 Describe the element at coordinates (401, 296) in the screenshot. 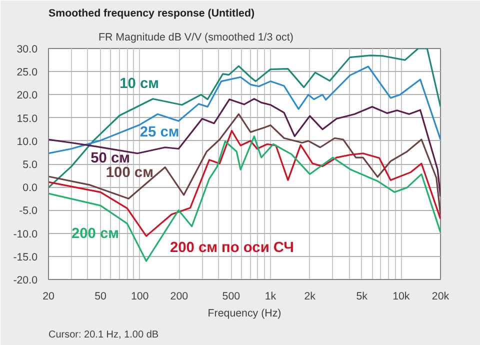

I see `x-tick-label: 10k` at that location.